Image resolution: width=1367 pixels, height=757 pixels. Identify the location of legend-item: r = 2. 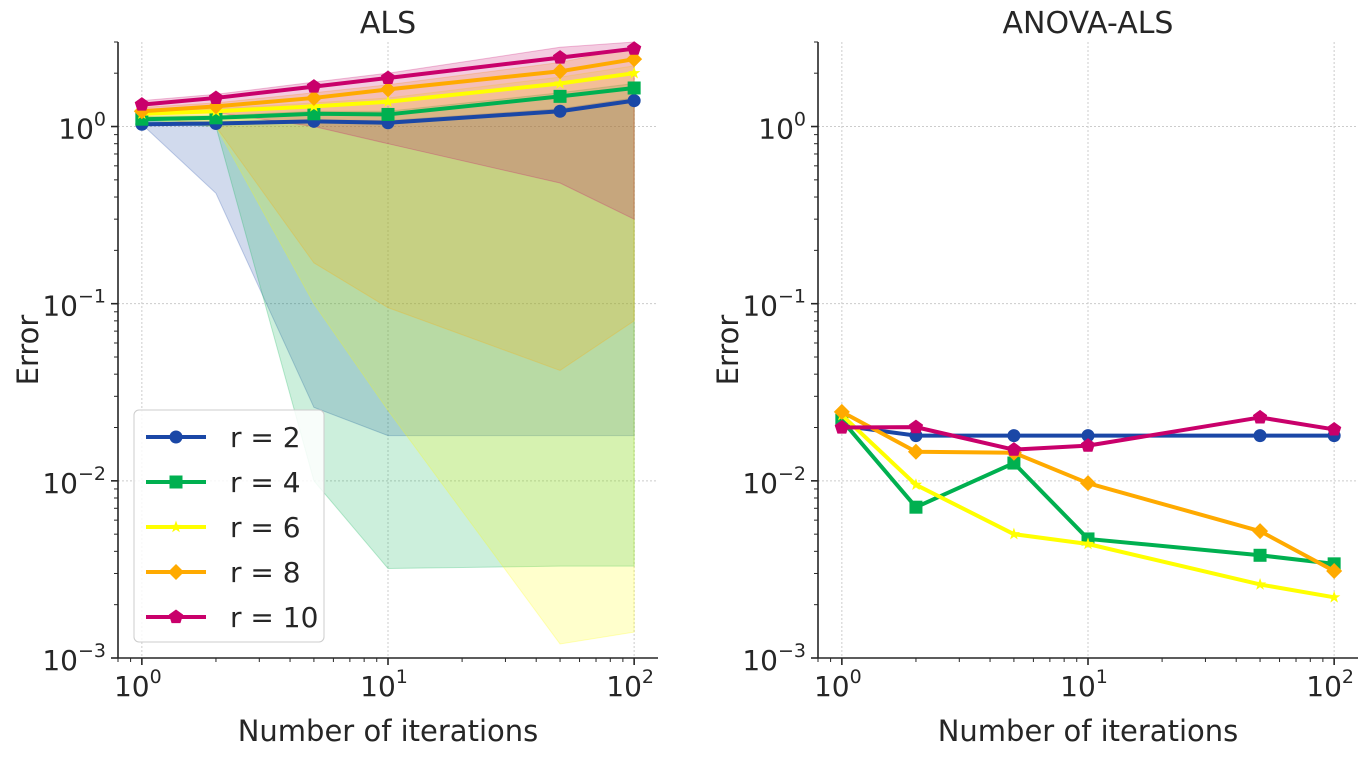
(223, 437).